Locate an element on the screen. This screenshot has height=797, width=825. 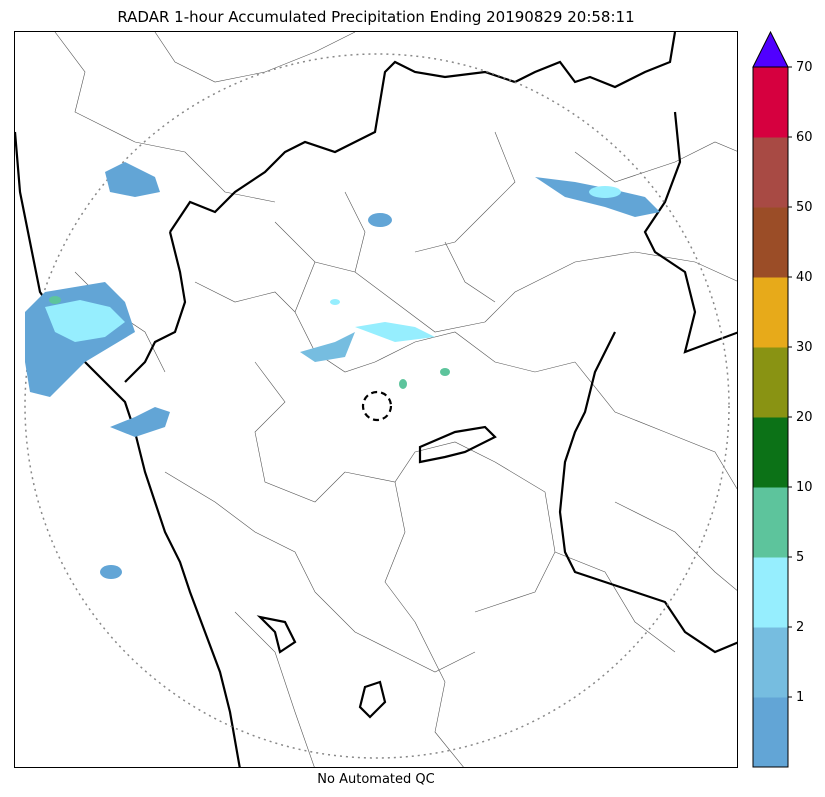
colorbar-tick-label: 60 is located at coordinates (804, 137).